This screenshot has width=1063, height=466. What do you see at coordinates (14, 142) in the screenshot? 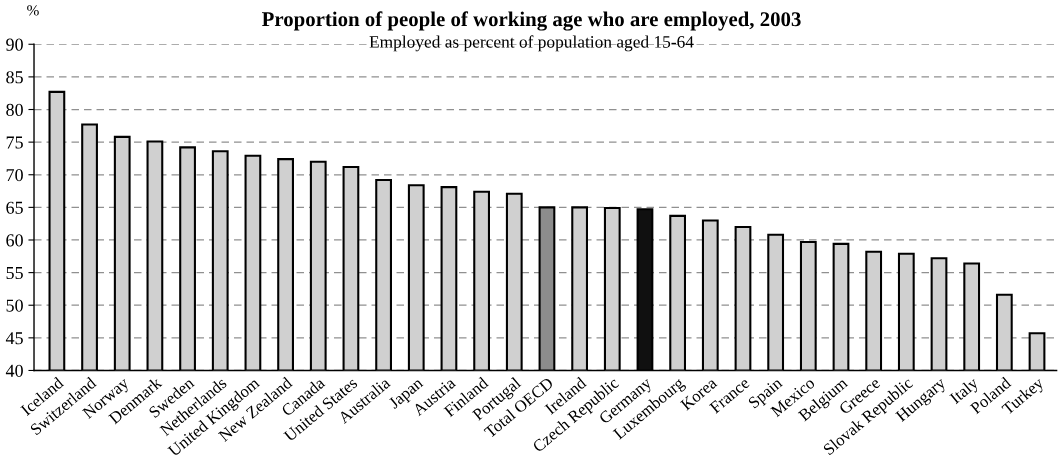
I see `y-tick-label: 75` at bounding box center [14, 142].